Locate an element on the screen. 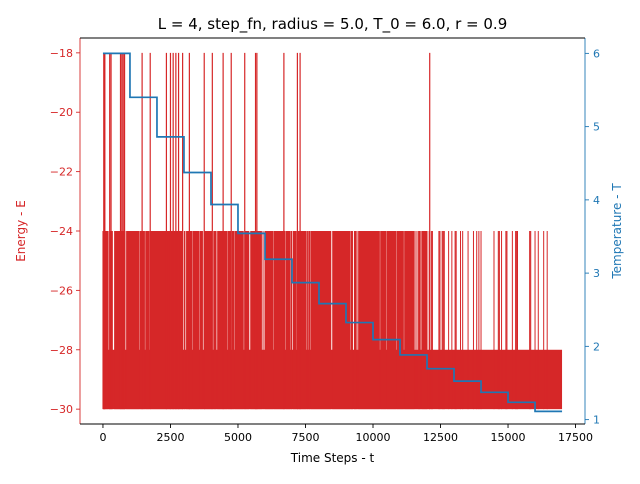 The image size is (640, 484). y-right-tick-label: 2 is located at coordinates (596, 346).